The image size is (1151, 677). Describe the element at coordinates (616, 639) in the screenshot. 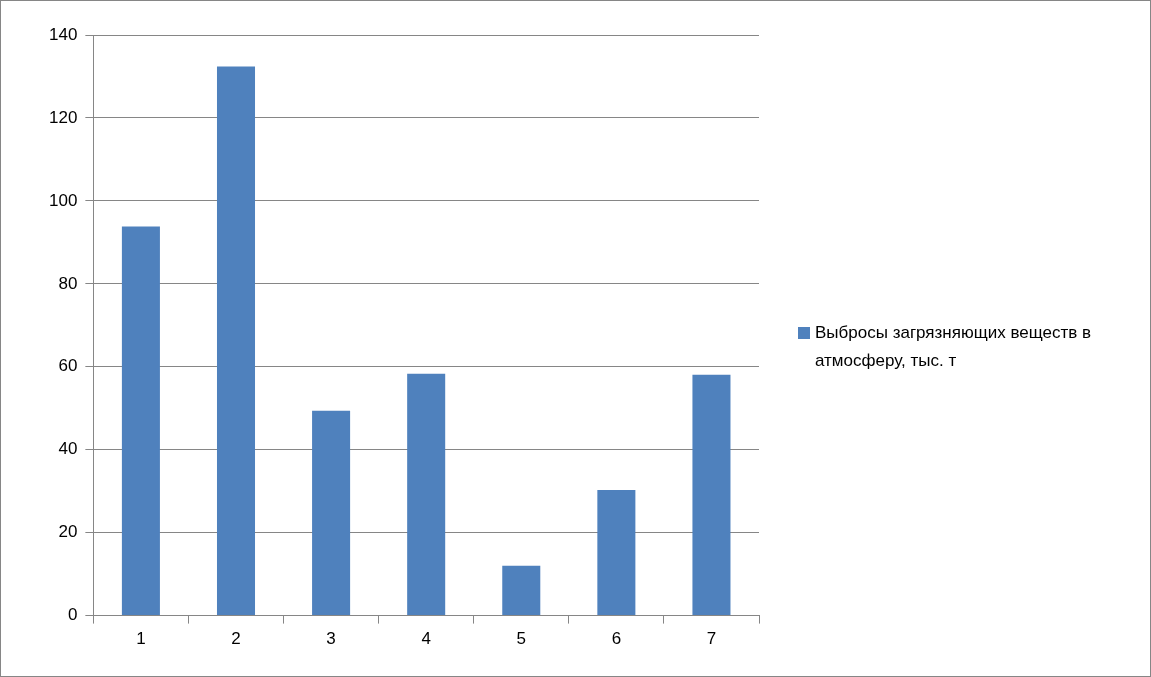

I see `x-tick-label: 6` at that location.